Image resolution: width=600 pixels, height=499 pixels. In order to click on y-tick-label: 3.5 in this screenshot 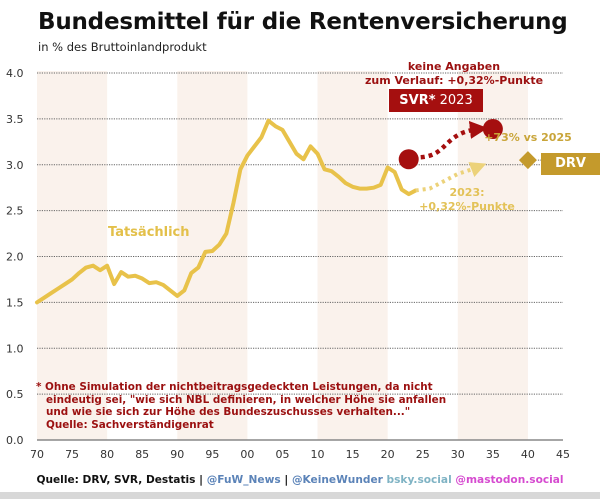, I will do `click(15, 119)`.